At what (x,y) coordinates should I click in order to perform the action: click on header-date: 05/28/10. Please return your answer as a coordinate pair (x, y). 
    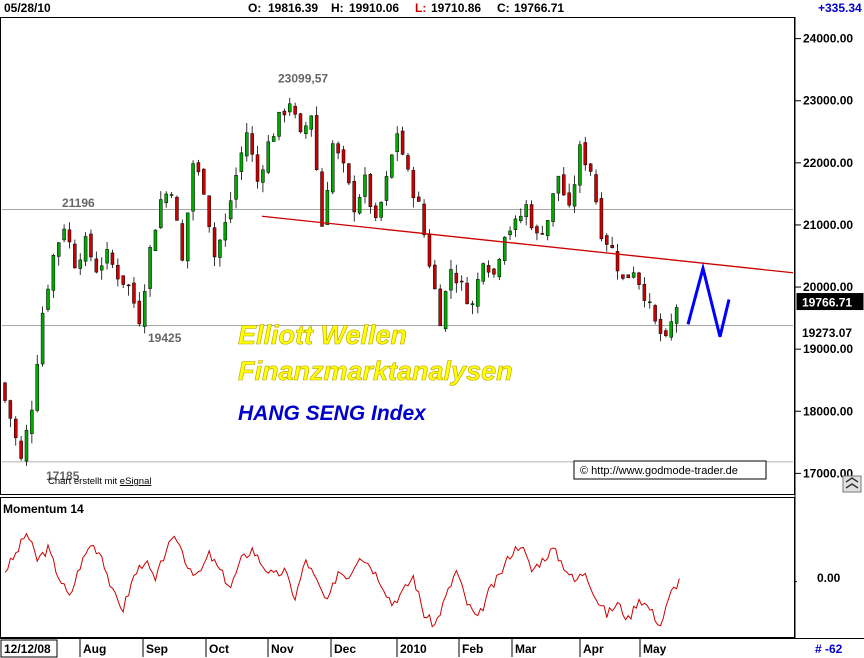
    Looking at the image, I should click on (27, 8).